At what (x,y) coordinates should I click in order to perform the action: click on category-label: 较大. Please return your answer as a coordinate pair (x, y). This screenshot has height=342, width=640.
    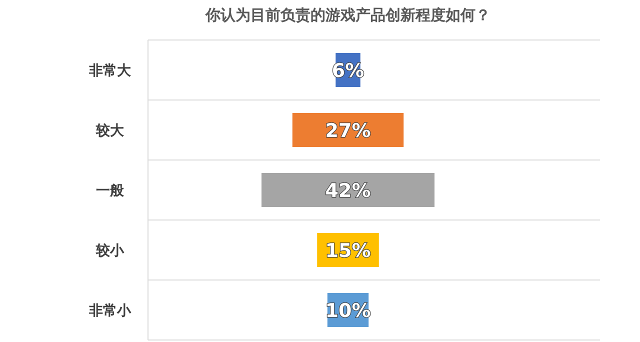
    Looking at the image, I should click on (110, 131).